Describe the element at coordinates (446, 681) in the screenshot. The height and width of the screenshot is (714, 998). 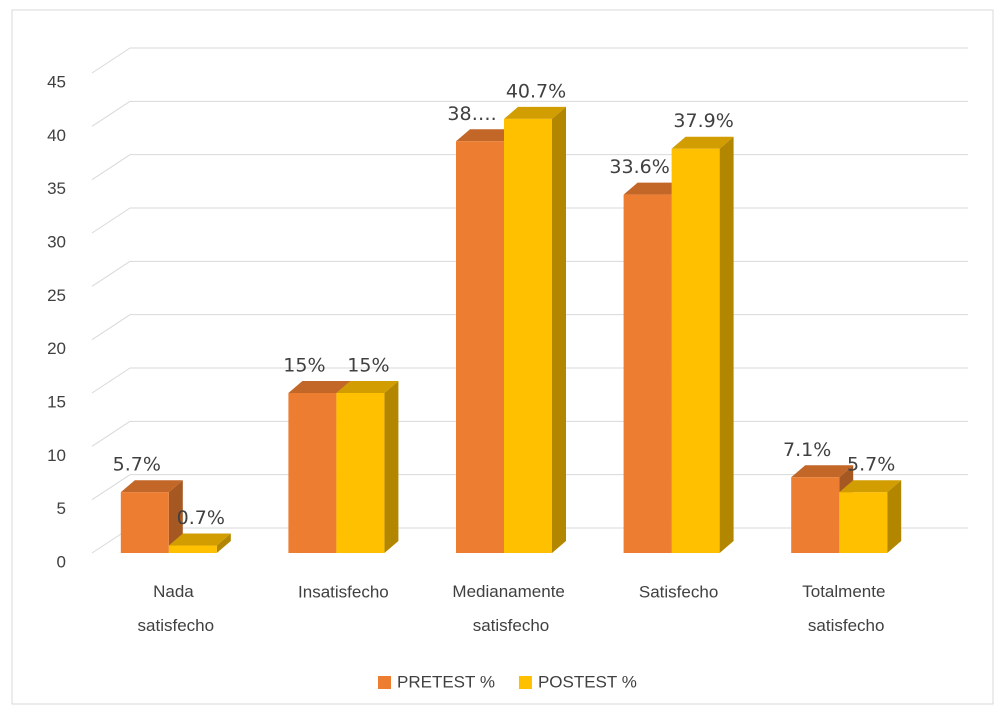
I see `legend-label: PRETEST %` at that location.